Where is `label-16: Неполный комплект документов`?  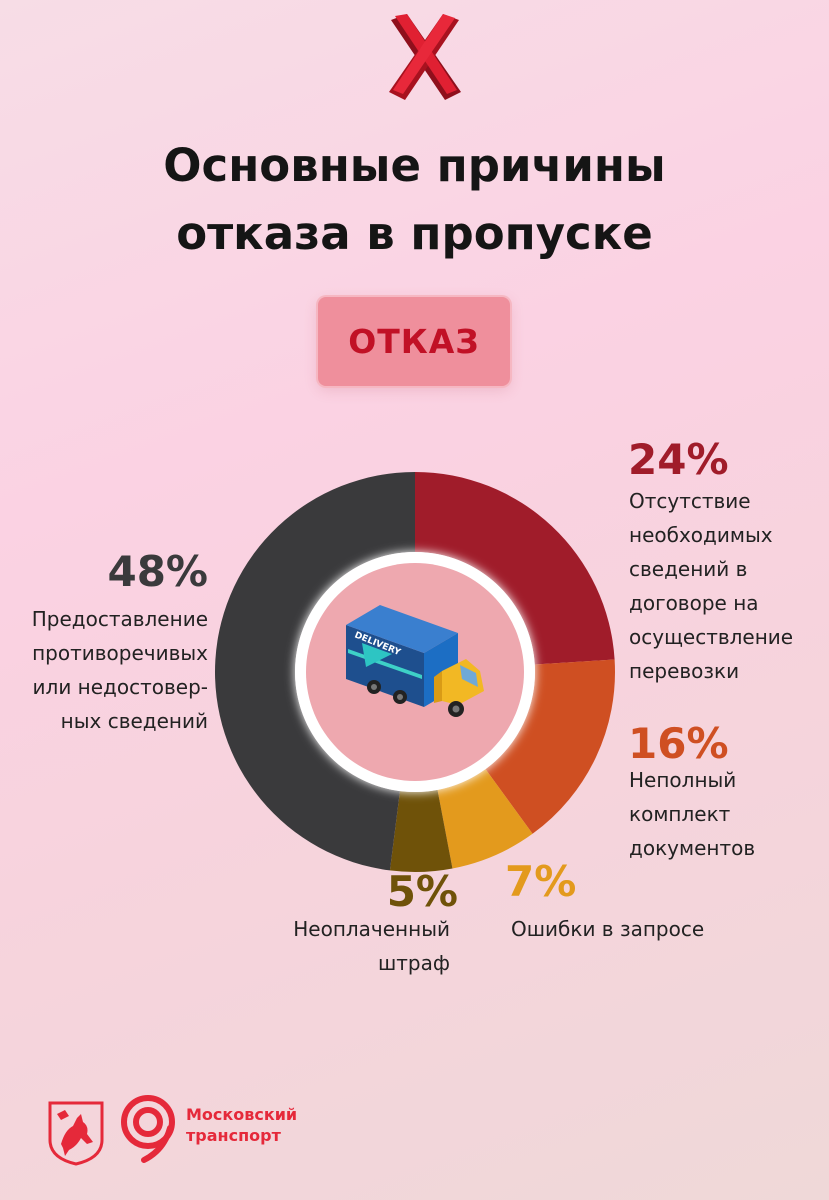 label-16: Неполный комплект документов is located at coordinates (692, 814).